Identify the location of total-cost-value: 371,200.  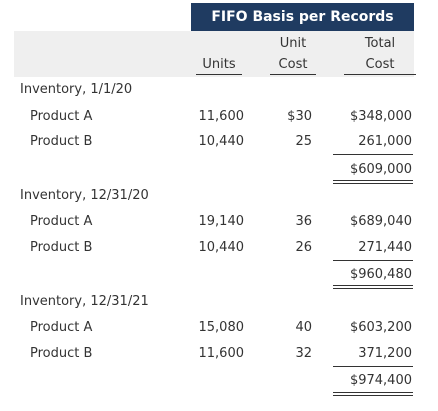
(385, 353).